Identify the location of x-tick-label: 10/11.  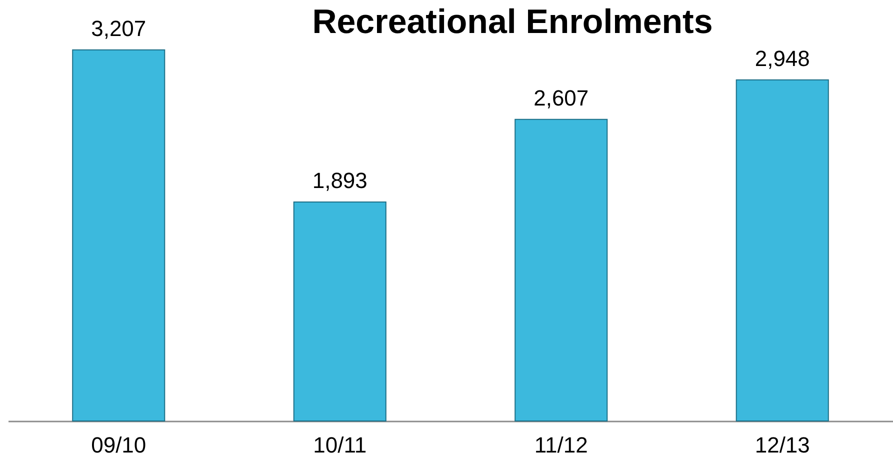
(340, 445).